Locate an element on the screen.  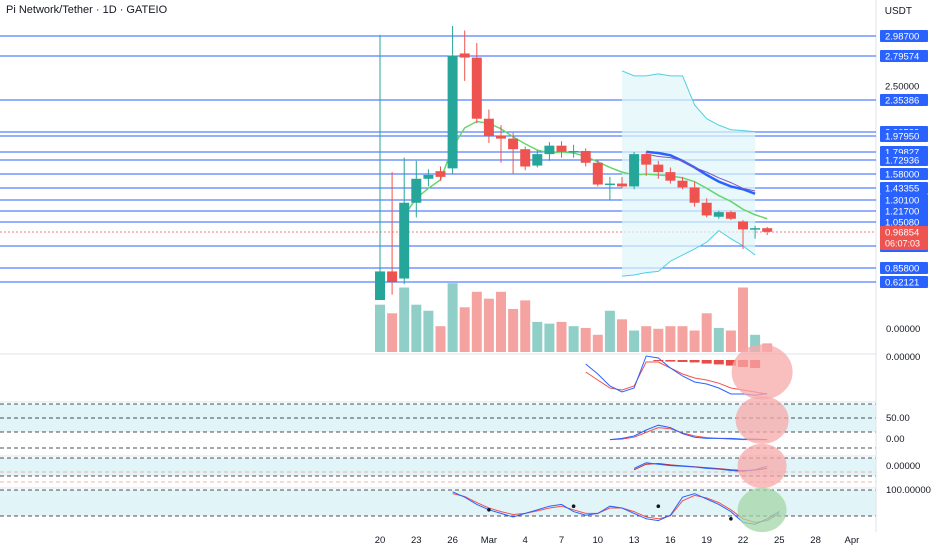
x-axis-tick-label: 4 is located at coordinates (525, 540).